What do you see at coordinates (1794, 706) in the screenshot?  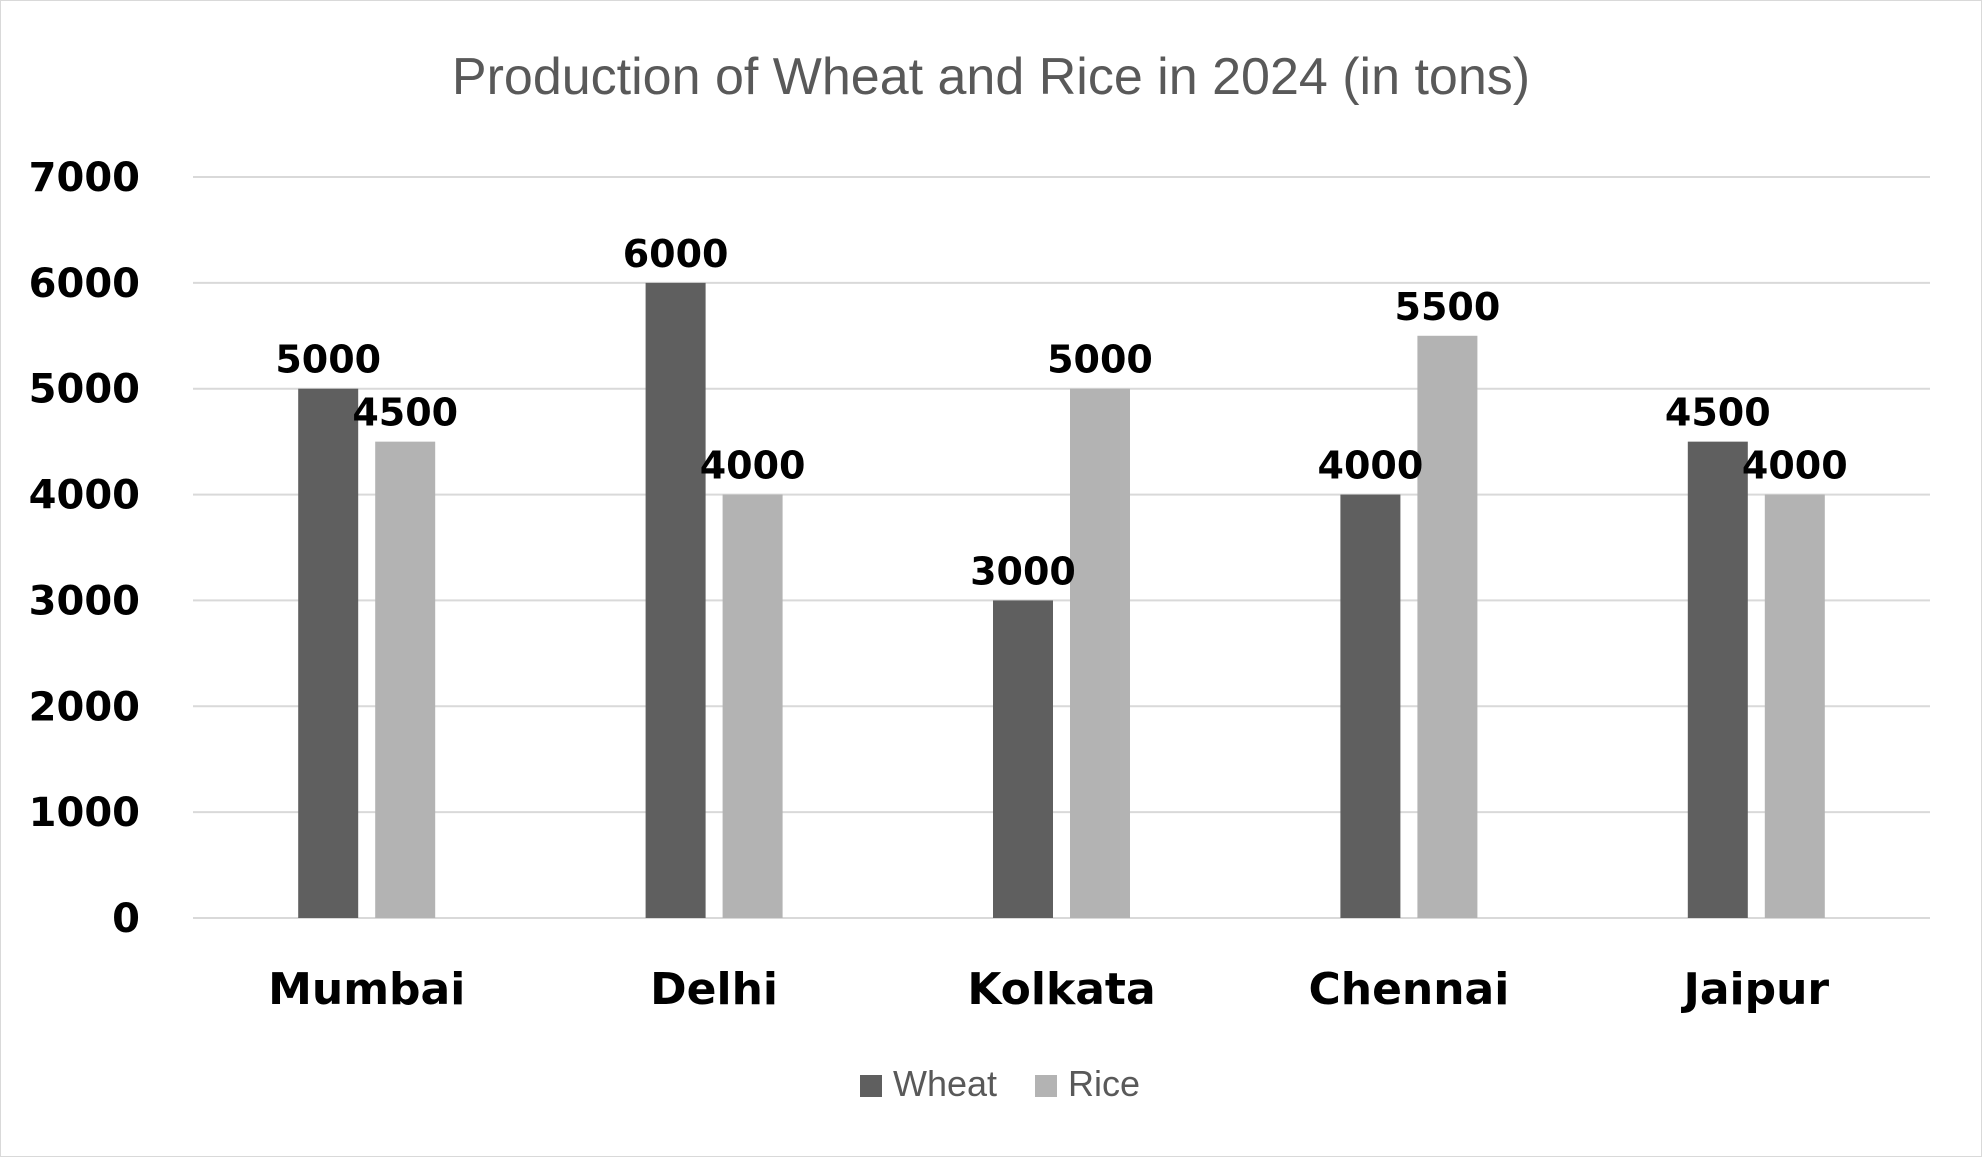 I see `bar-rice-jaipur` at bounding box center [1794, 706].